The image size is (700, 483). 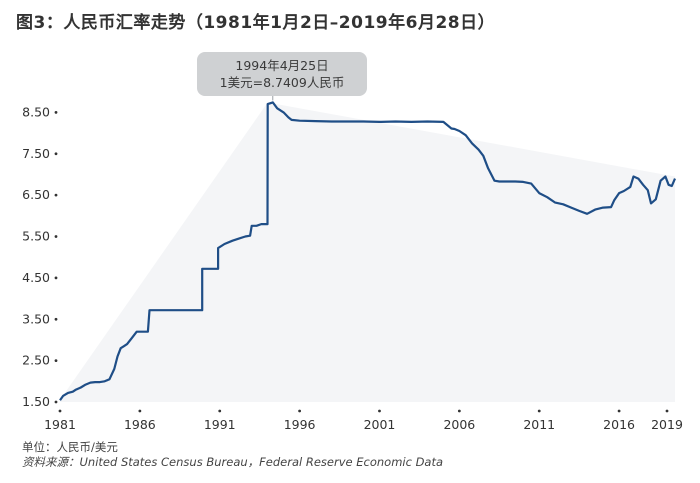 What do you see at coordinates (220, 424) in the screenshot?
I see `x-tick-label: 1991` at bounding box center [220, 424].